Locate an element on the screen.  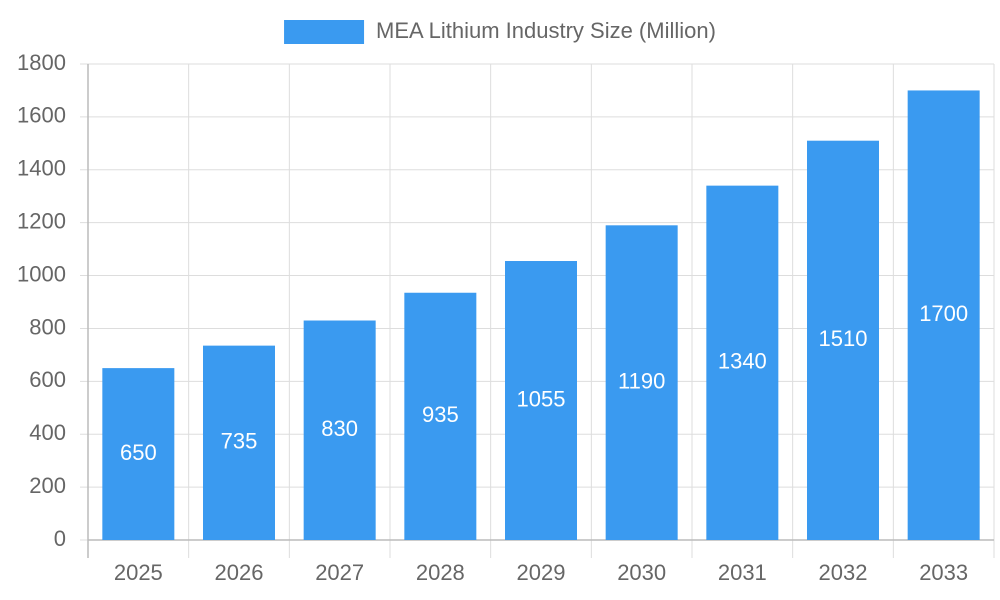
y-tick-label: 1600 is located at coordinates (41, 115).